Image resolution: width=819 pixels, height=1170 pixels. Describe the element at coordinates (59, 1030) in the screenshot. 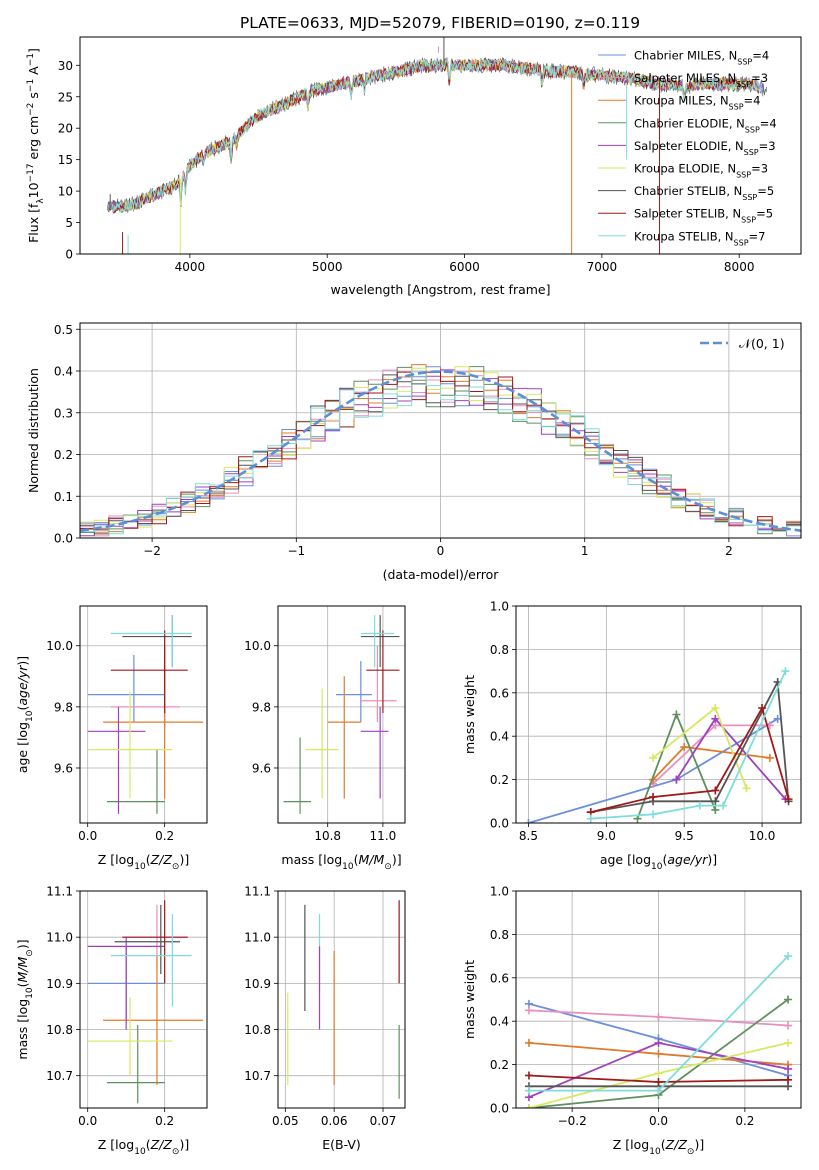

I see `y-tick-label: 10.8` at that location.